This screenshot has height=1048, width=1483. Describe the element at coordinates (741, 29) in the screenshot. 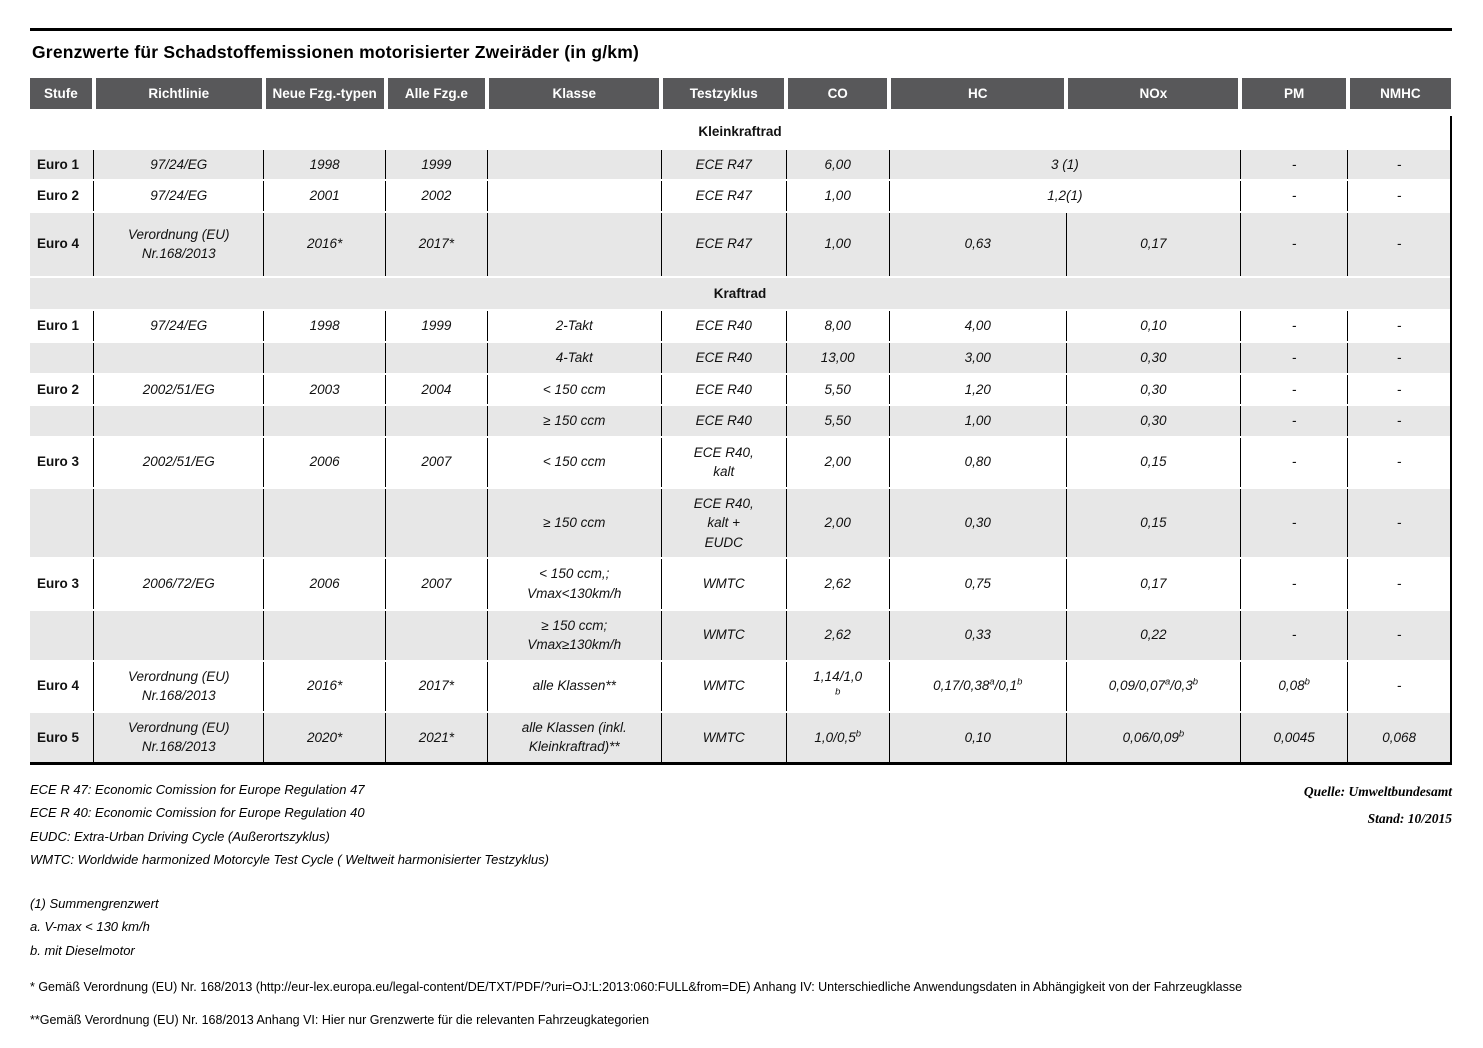

I see `top-rule` at that location.